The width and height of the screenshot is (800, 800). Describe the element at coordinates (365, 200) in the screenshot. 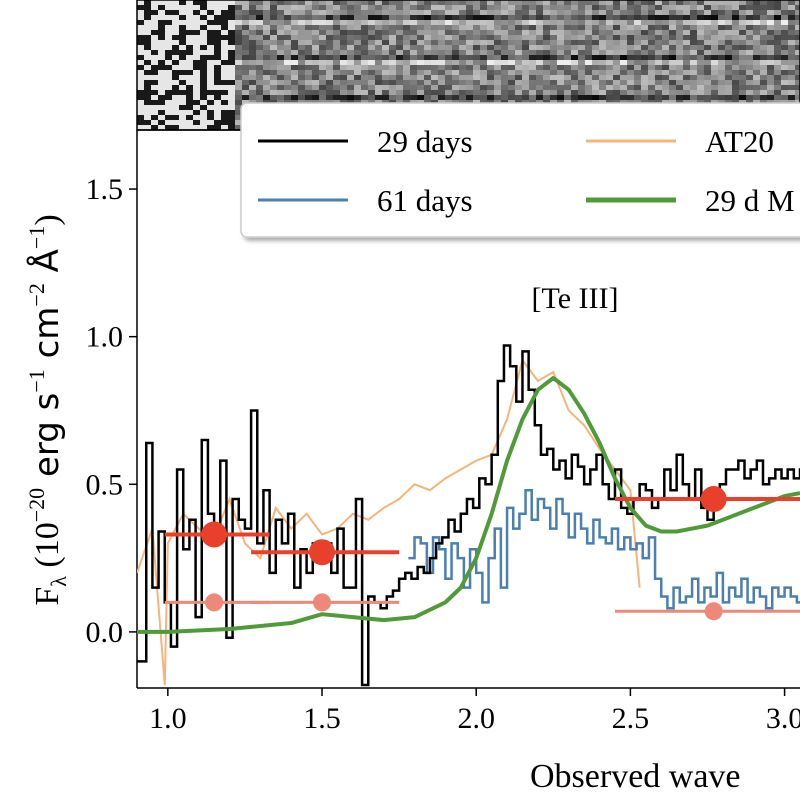

I see `legend-entry-61-days: 61 days` at that location.